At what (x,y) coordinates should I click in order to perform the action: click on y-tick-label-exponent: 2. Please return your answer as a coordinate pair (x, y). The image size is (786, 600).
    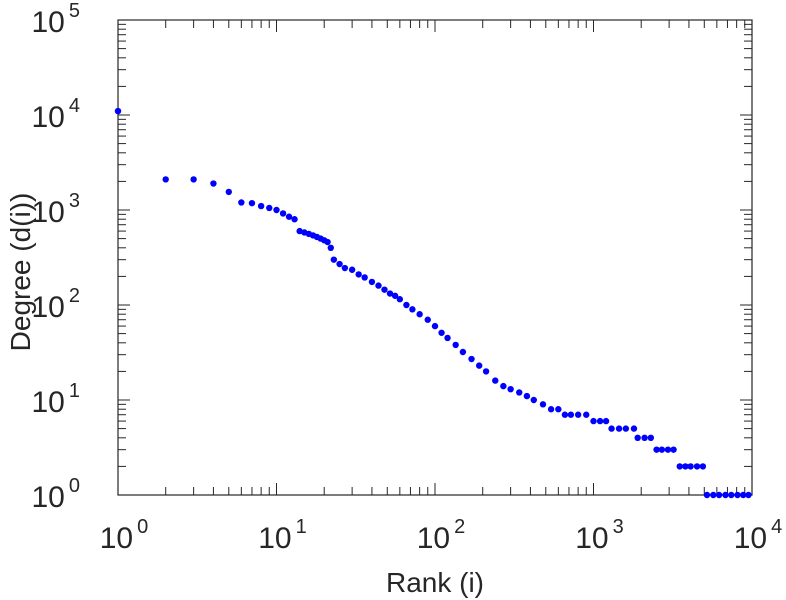
    Looking at the image, I should click on (74, 296).